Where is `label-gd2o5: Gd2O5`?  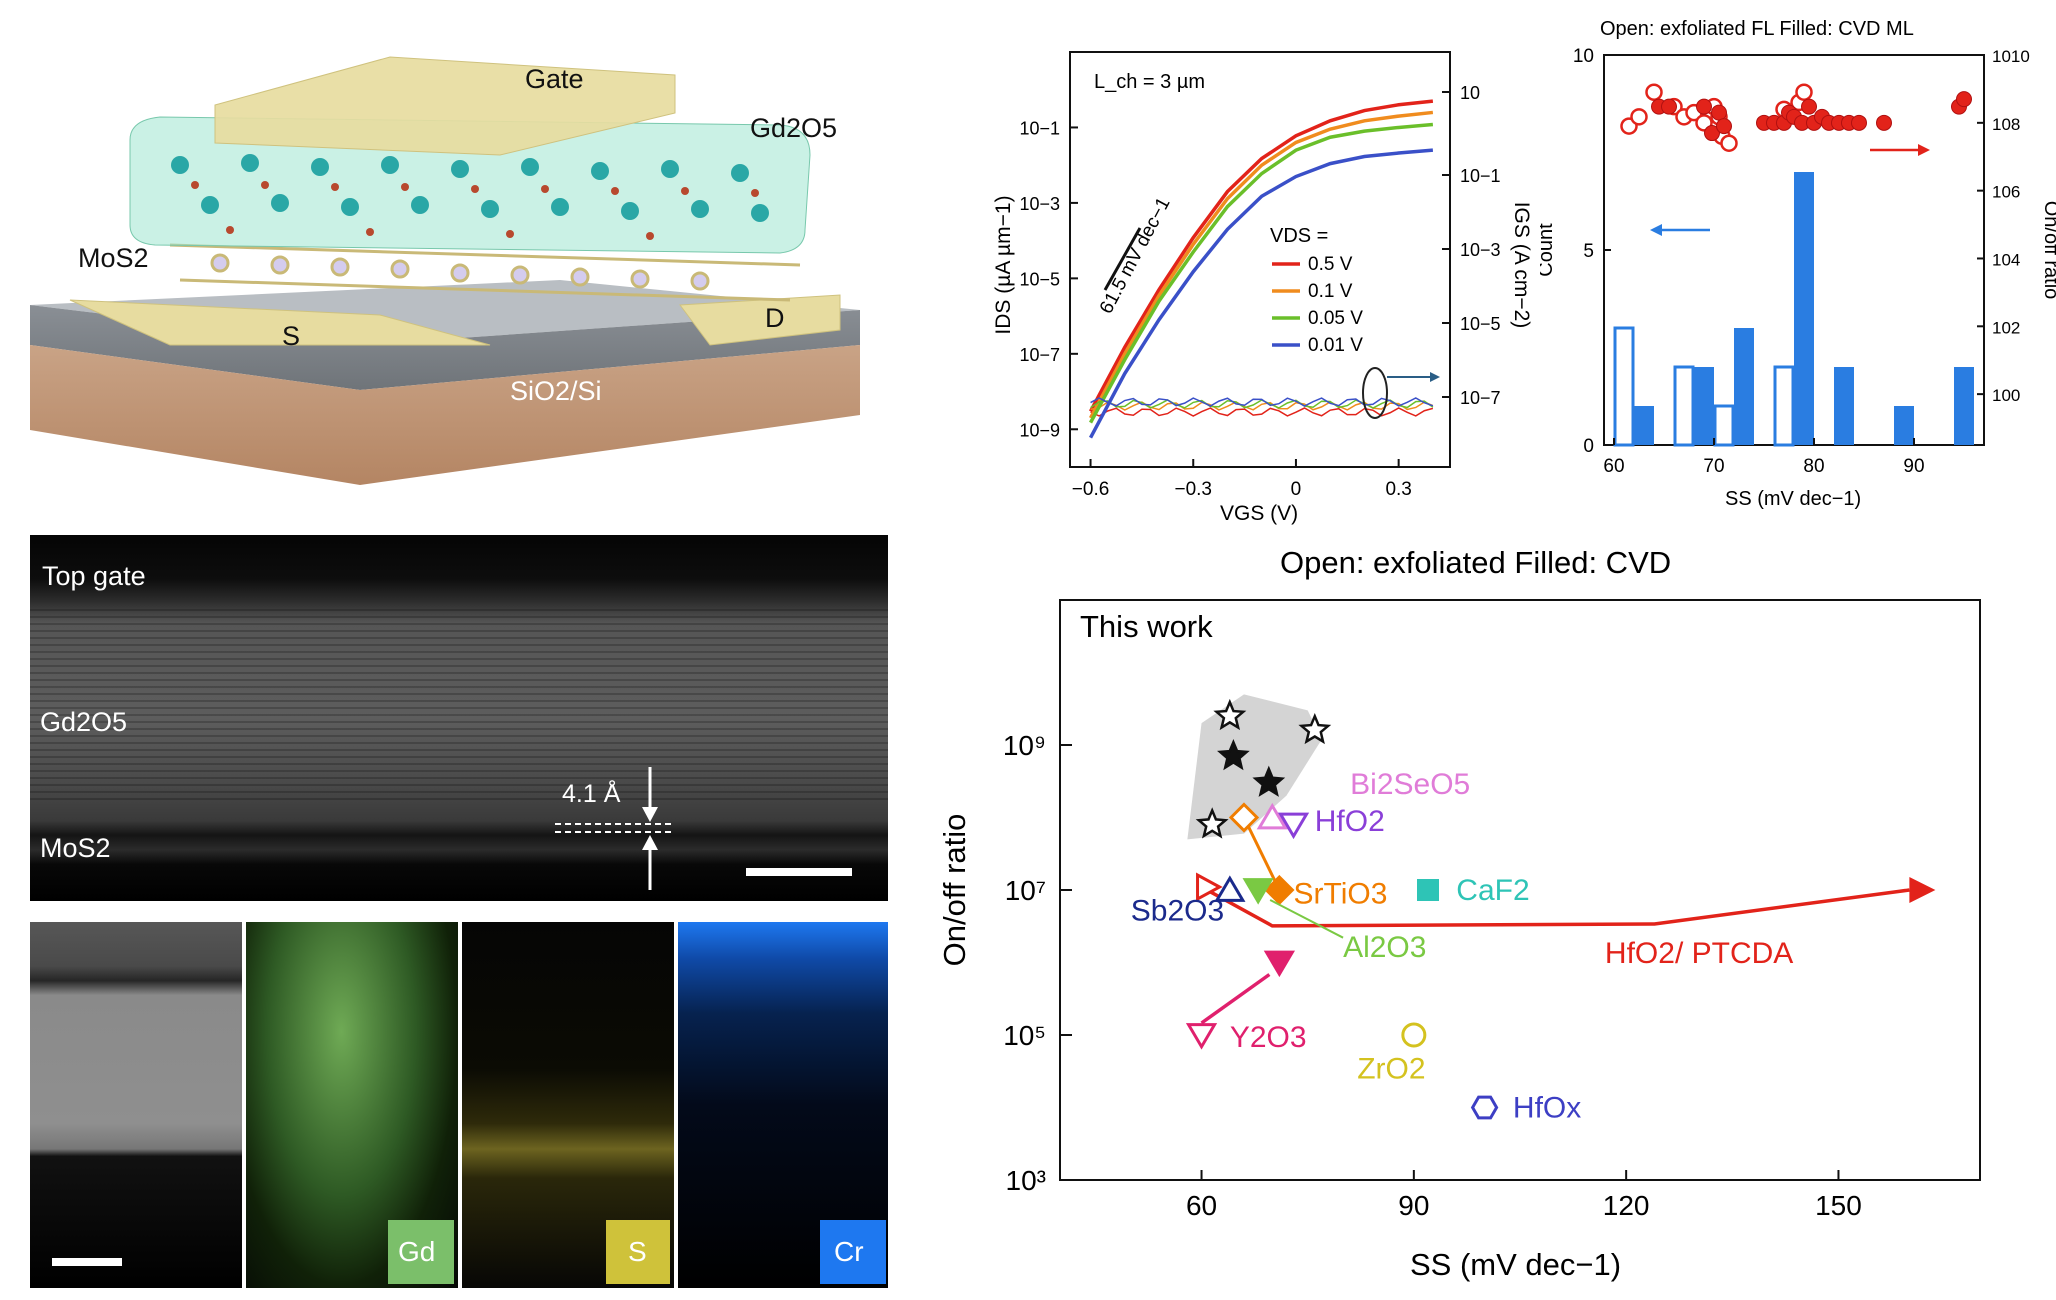 label-gd2o5: Gd2O5 is located at coordinates (793, 128).